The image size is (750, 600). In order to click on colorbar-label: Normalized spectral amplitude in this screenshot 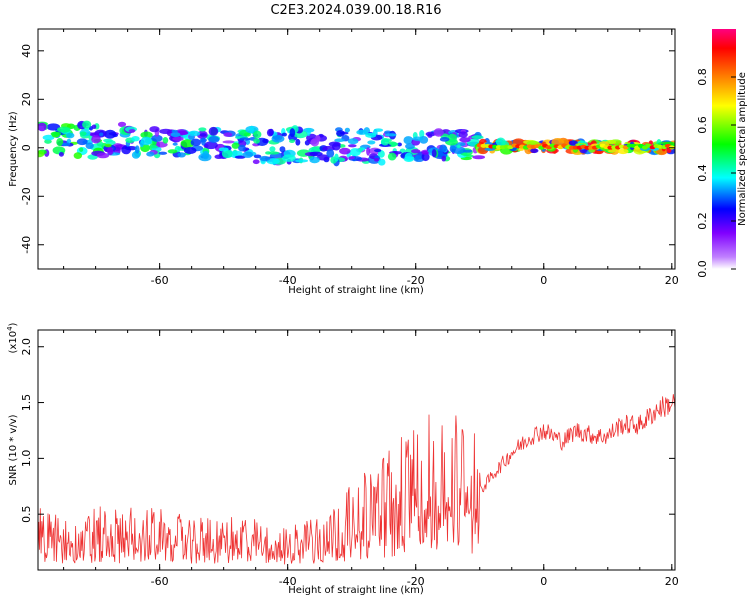, I will do `click(742, 149)`.